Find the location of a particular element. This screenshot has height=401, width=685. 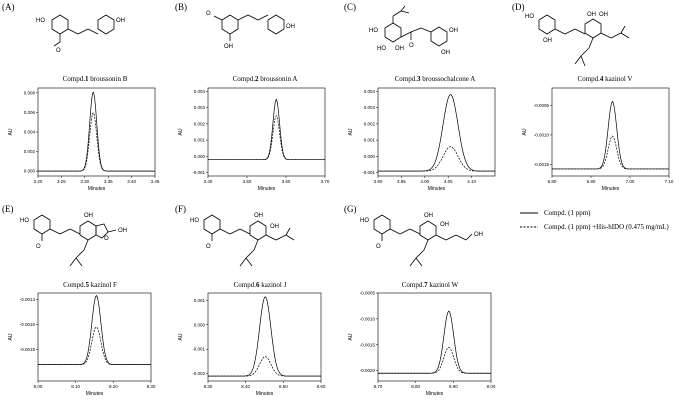

panel-label-d: (D) is located at coordinates (518, 7).